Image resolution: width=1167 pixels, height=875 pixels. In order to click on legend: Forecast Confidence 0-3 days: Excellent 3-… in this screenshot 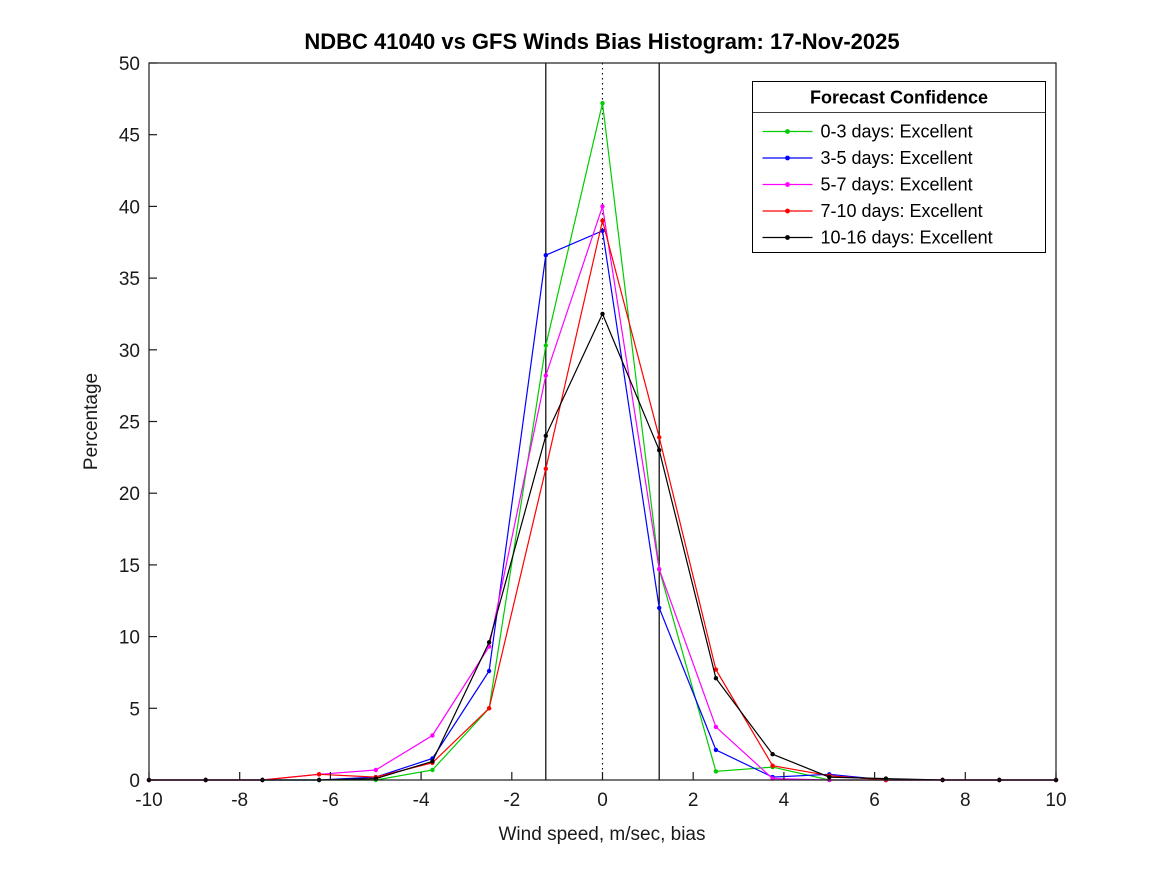, I will do `click(899, 167)`.